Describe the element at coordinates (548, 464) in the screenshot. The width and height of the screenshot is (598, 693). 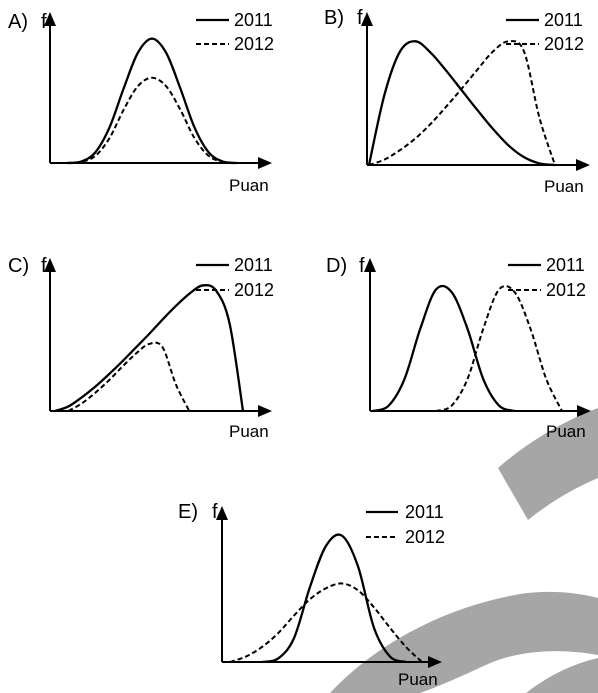
I see `watermark-top-arc` at that location.